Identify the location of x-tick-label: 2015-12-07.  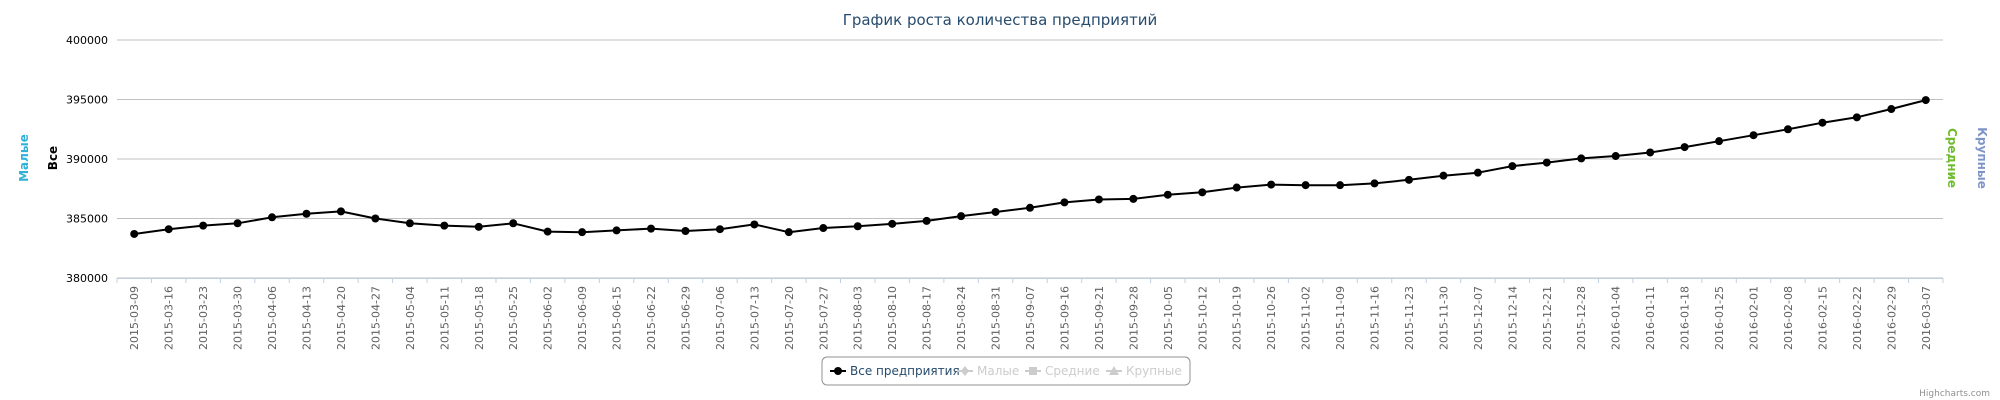
(1478, 318).